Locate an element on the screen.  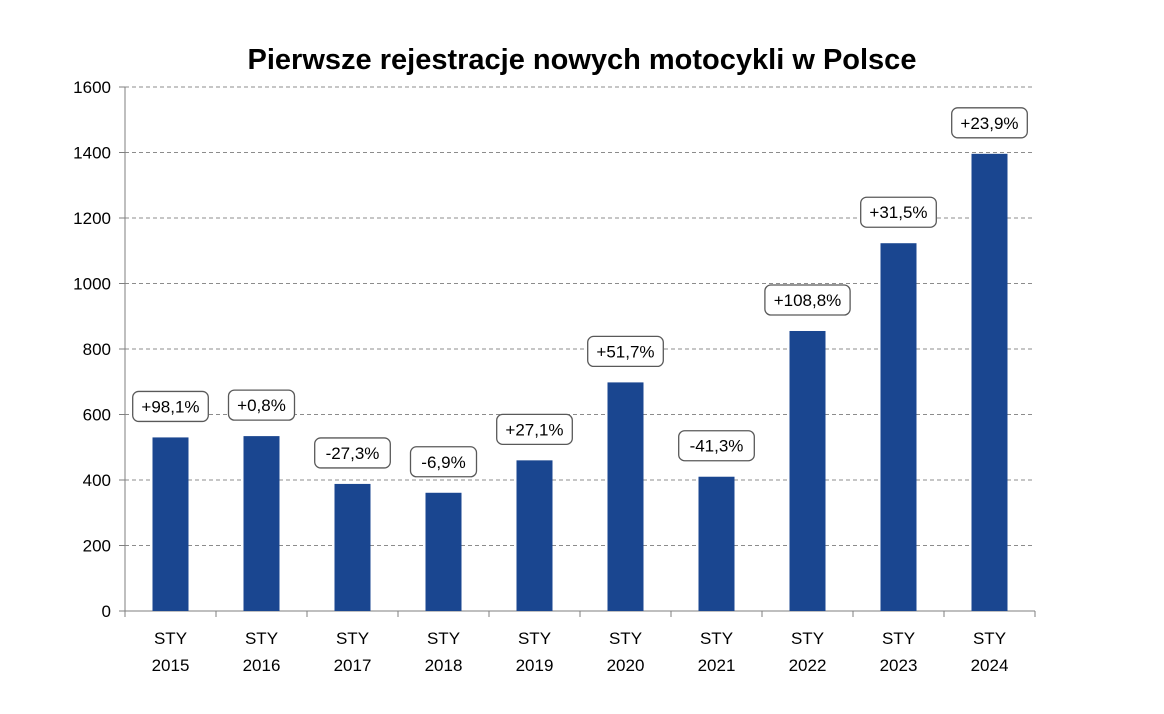
data-label: +27,1% is located at coordinates (534, 429).